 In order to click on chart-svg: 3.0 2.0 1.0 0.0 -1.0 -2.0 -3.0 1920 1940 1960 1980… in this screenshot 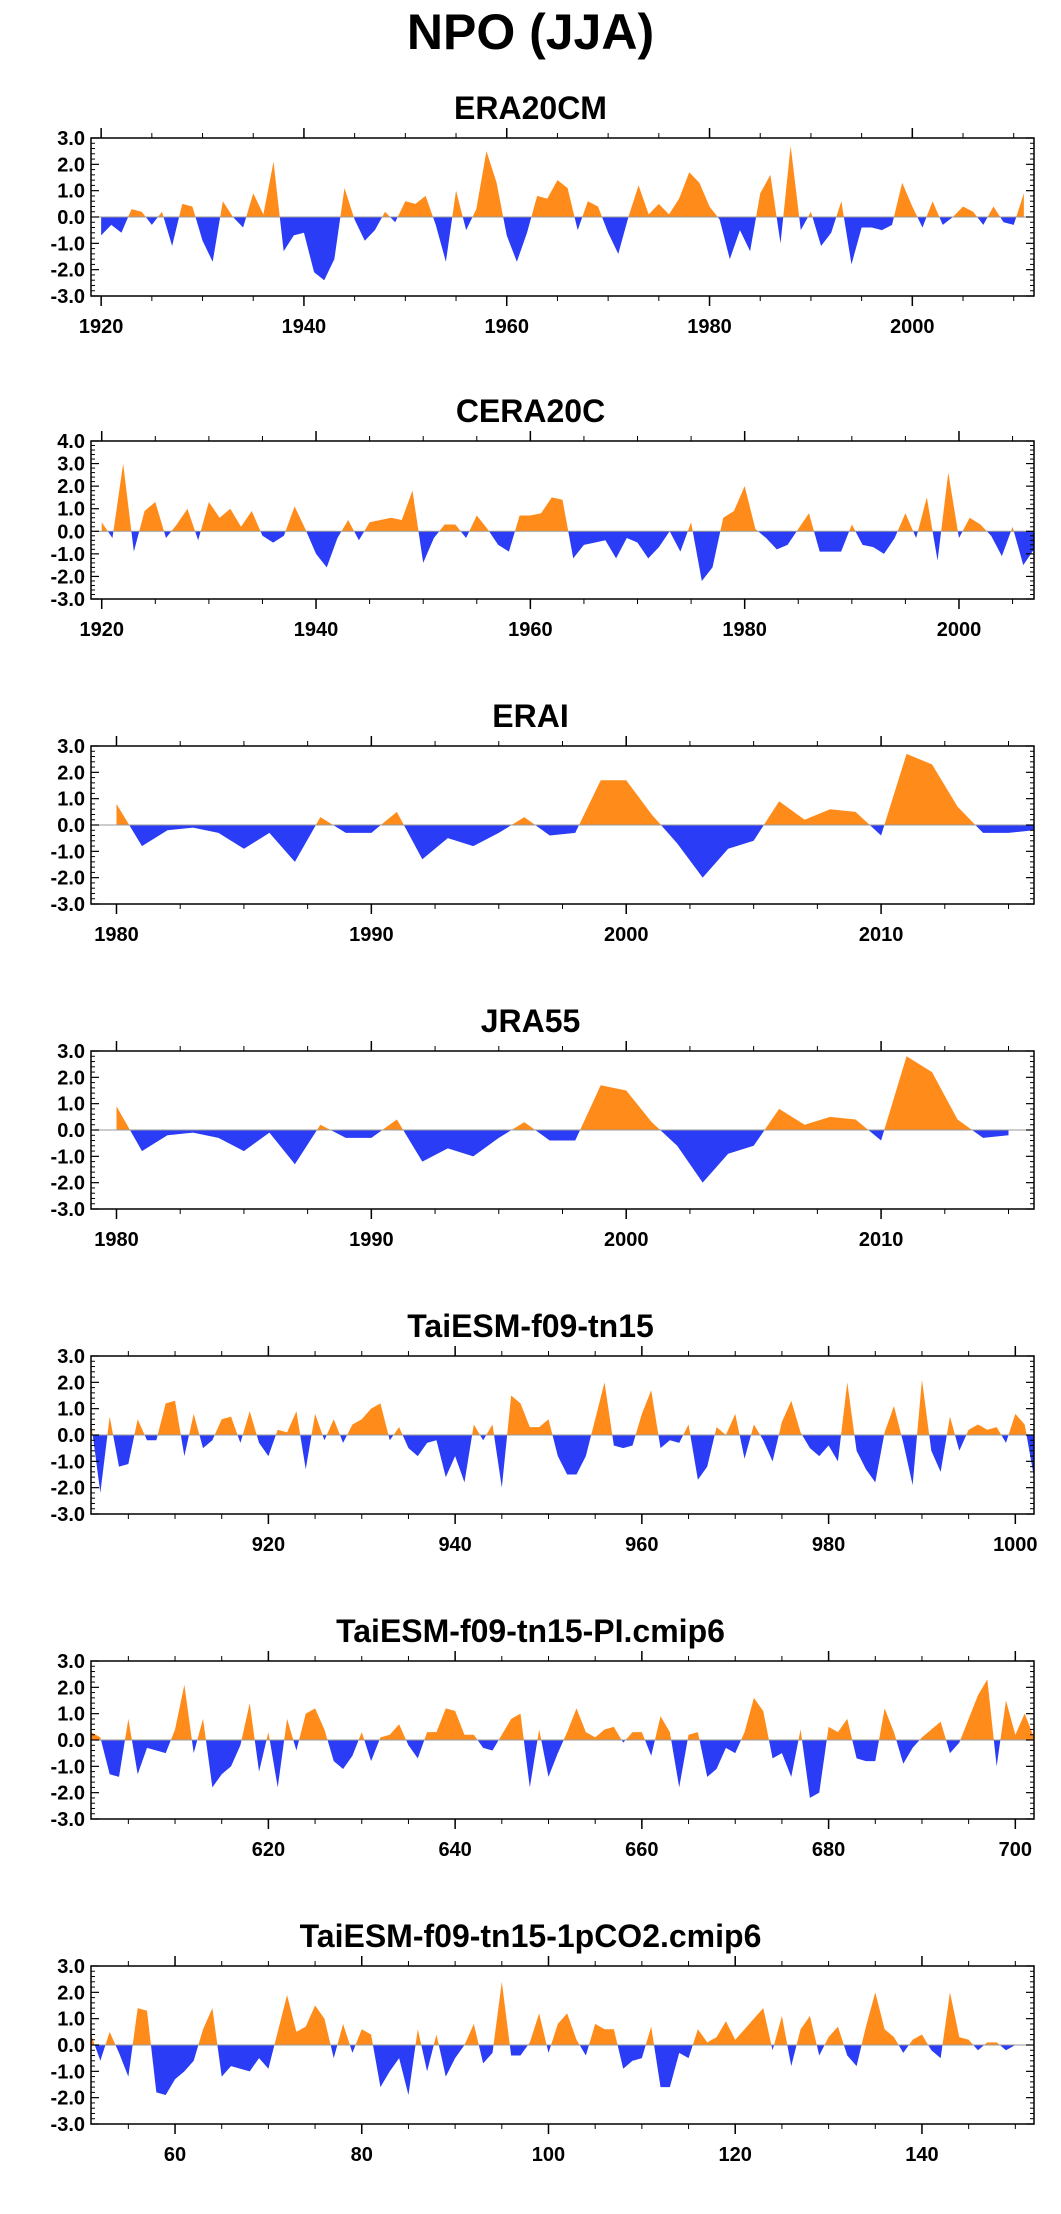, I will do `click(543, 233)`.